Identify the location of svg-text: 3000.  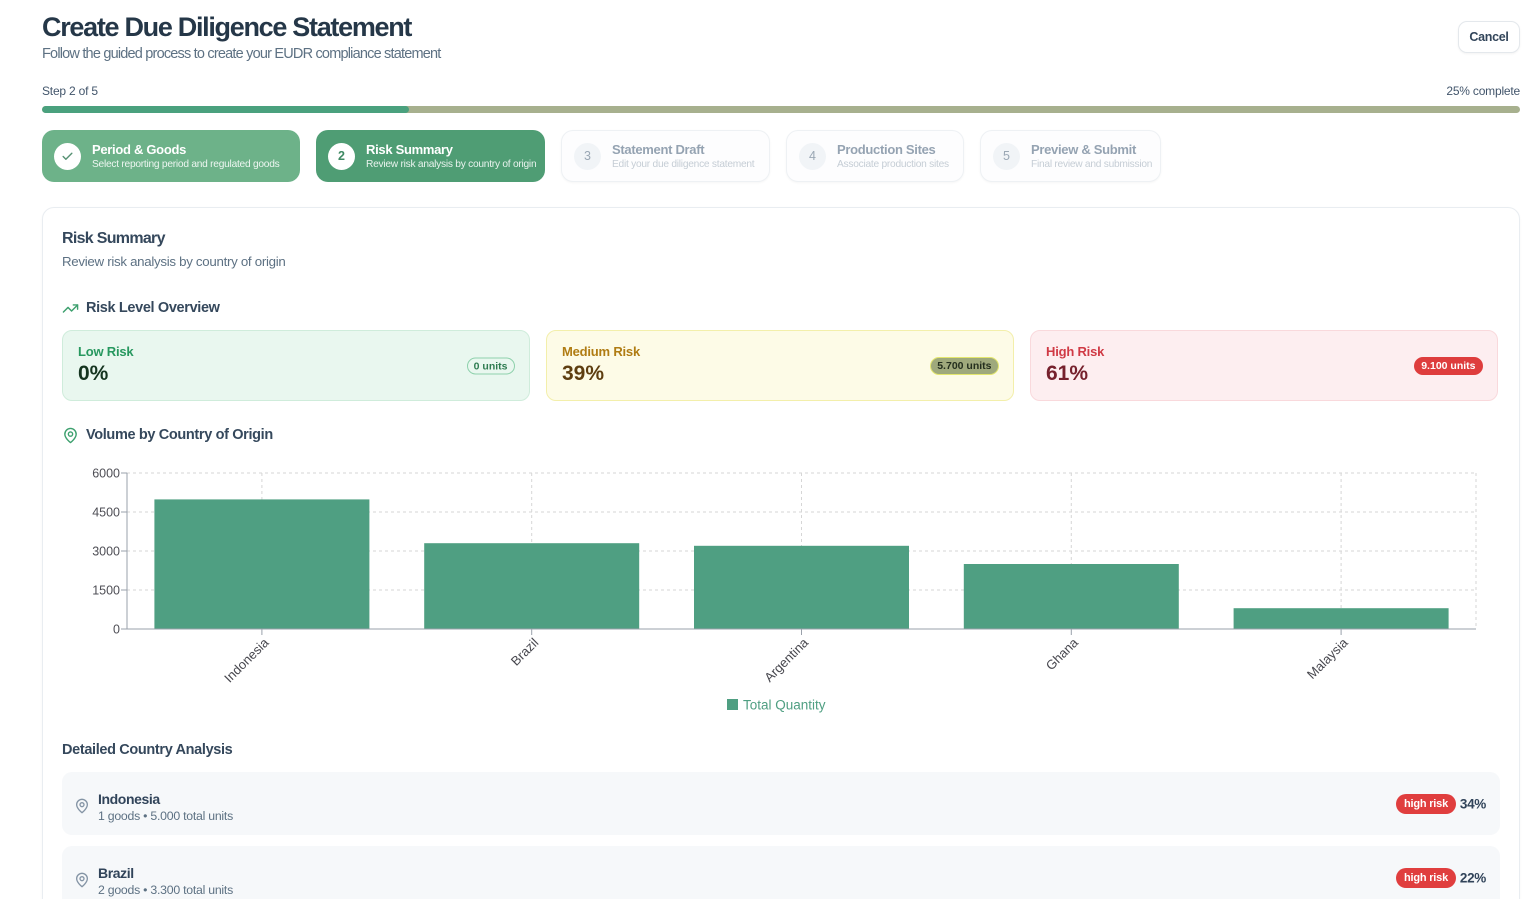
(106, 551).